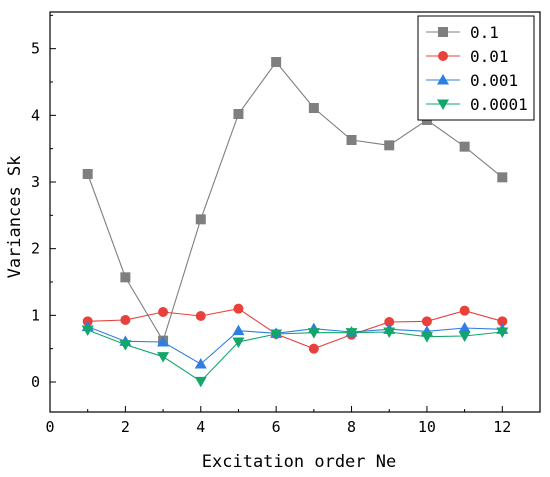  Describe the element at coordinates (489, 56) in the screenshot. I see `legend-label: 0.01` at that location.